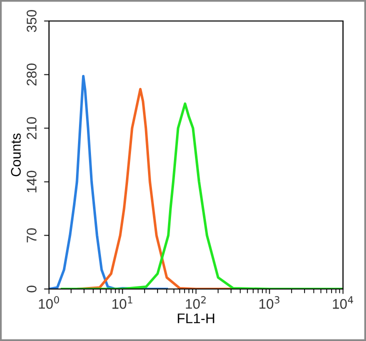 Image resolution: width=366 pixels, height=341 pixels. What do you see at coordinates (31, 128) in the screenshot?
I see `y-tick-label: 210` at bounding box center [31, 128].